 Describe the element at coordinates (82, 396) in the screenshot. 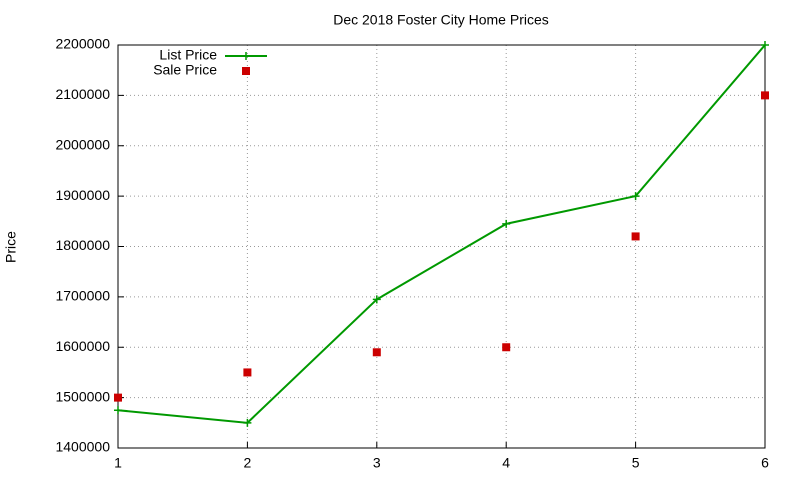

I see `y-tick-label: 1500000` at that location.